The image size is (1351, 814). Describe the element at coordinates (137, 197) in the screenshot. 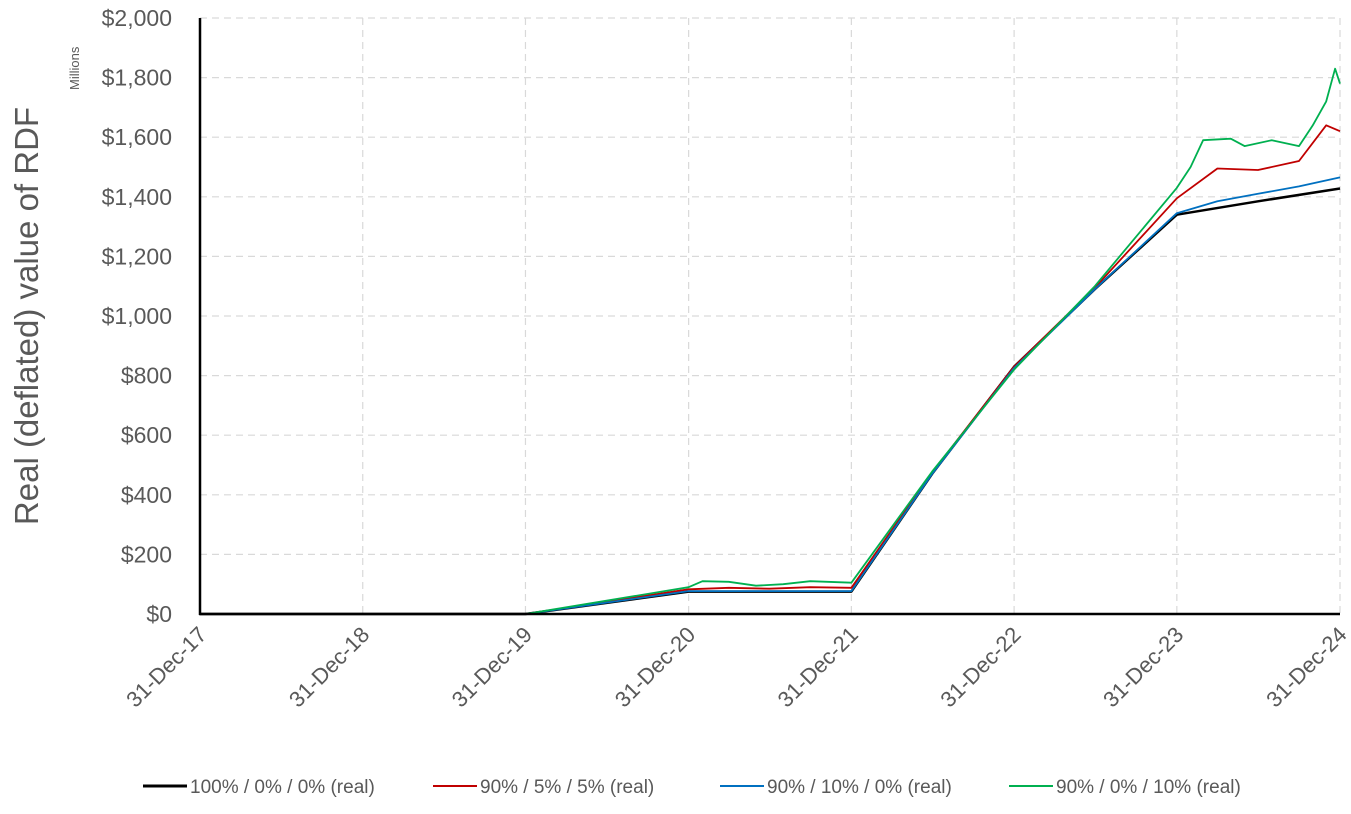

I see `y-tick-label: $1,400` at that location.